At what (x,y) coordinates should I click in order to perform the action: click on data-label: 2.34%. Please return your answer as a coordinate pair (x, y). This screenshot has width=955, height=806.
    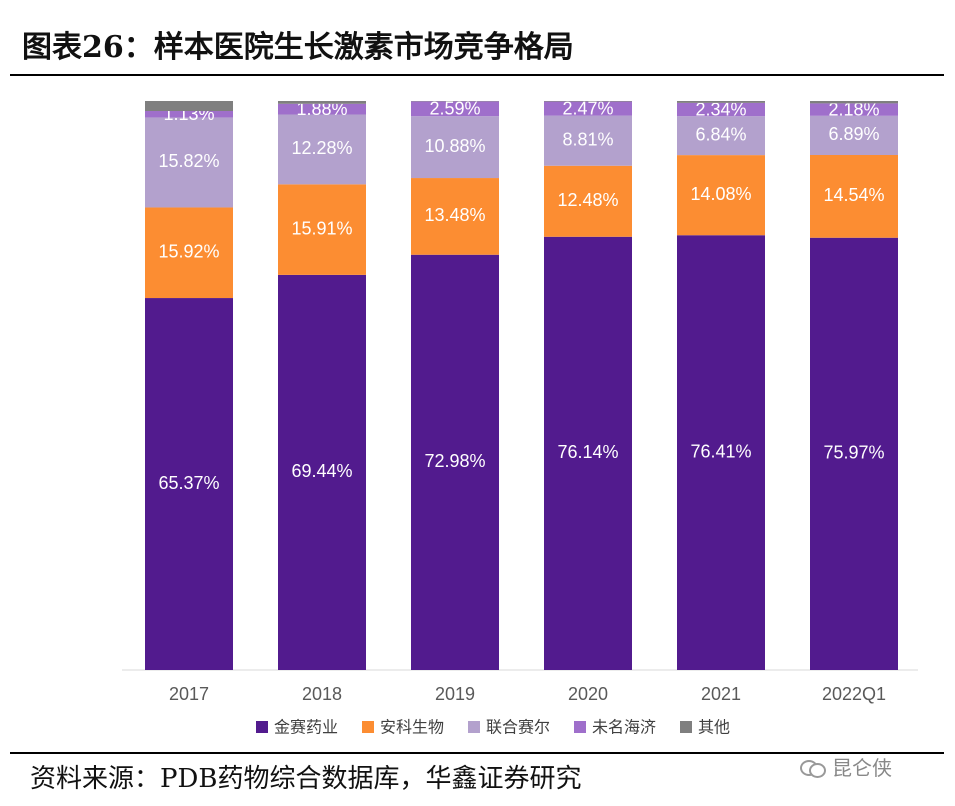
    Looking at the image, I should click on (720, 109).